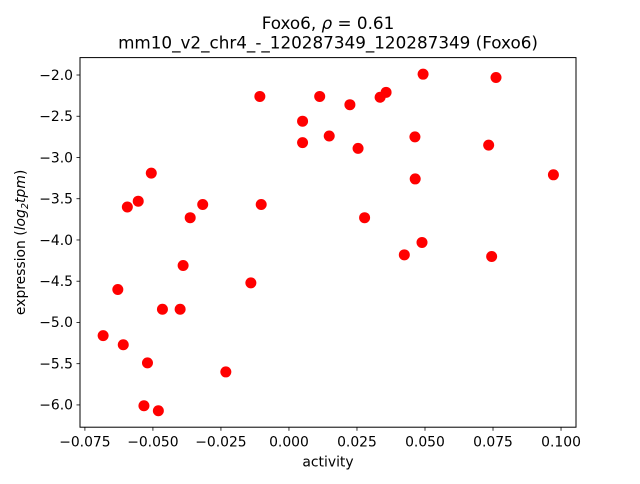 Image resolution: width=640 pixels, height=484 pixels. Describe the element at coordinates (56, 200) in the screenshot. I see `y-tick-label: −3.5` at that location.